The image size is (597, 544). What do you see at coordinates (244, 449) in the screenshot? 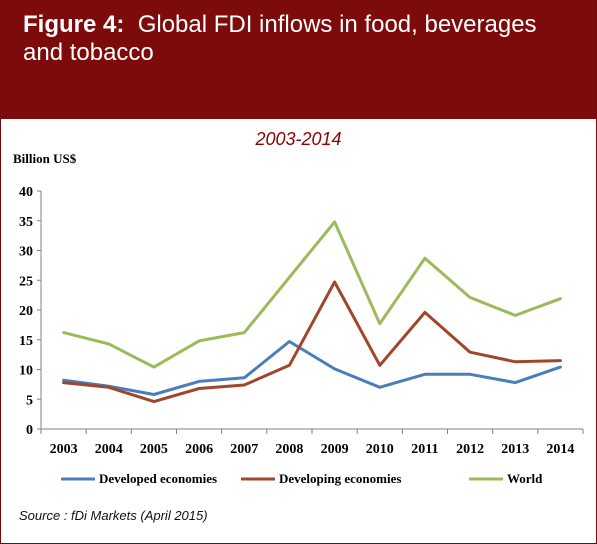
I see `x-tick-label: 2007` at bounding box center [244, 449].